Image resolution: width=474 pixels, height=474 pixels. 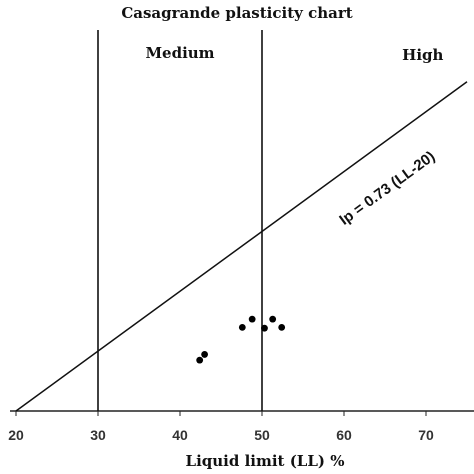 What do you see at coordinates (426, 435) in the screenshot?
I see `x-tick-label: 70` at bounding box center [426, 435].